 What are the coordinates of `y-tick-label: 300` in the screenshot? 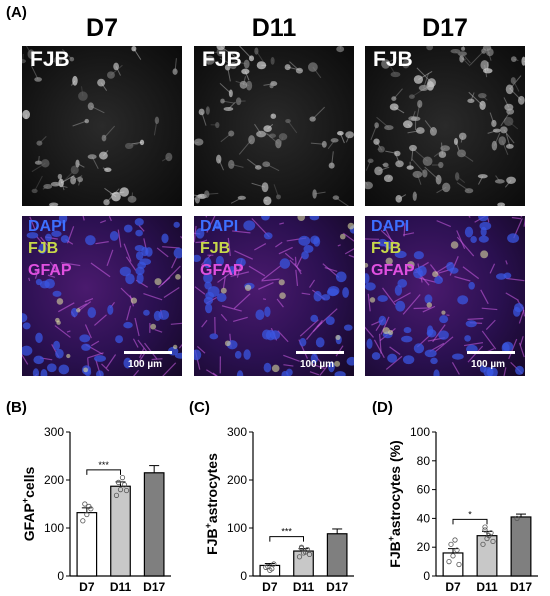 It's located at (54, 432).